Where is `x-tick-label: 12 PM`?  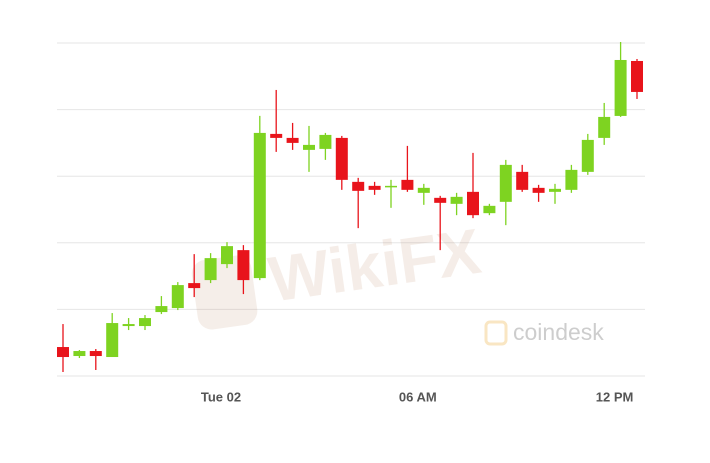 x-tick-label: 12 PM is located at coordinates (615, 396).